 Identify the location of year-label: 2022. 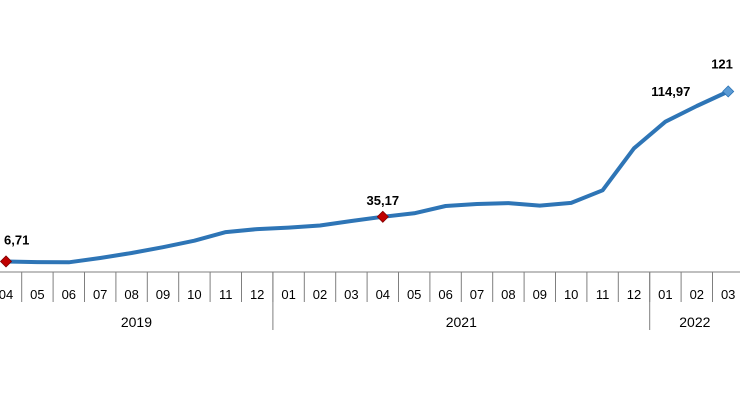
(694, 322).